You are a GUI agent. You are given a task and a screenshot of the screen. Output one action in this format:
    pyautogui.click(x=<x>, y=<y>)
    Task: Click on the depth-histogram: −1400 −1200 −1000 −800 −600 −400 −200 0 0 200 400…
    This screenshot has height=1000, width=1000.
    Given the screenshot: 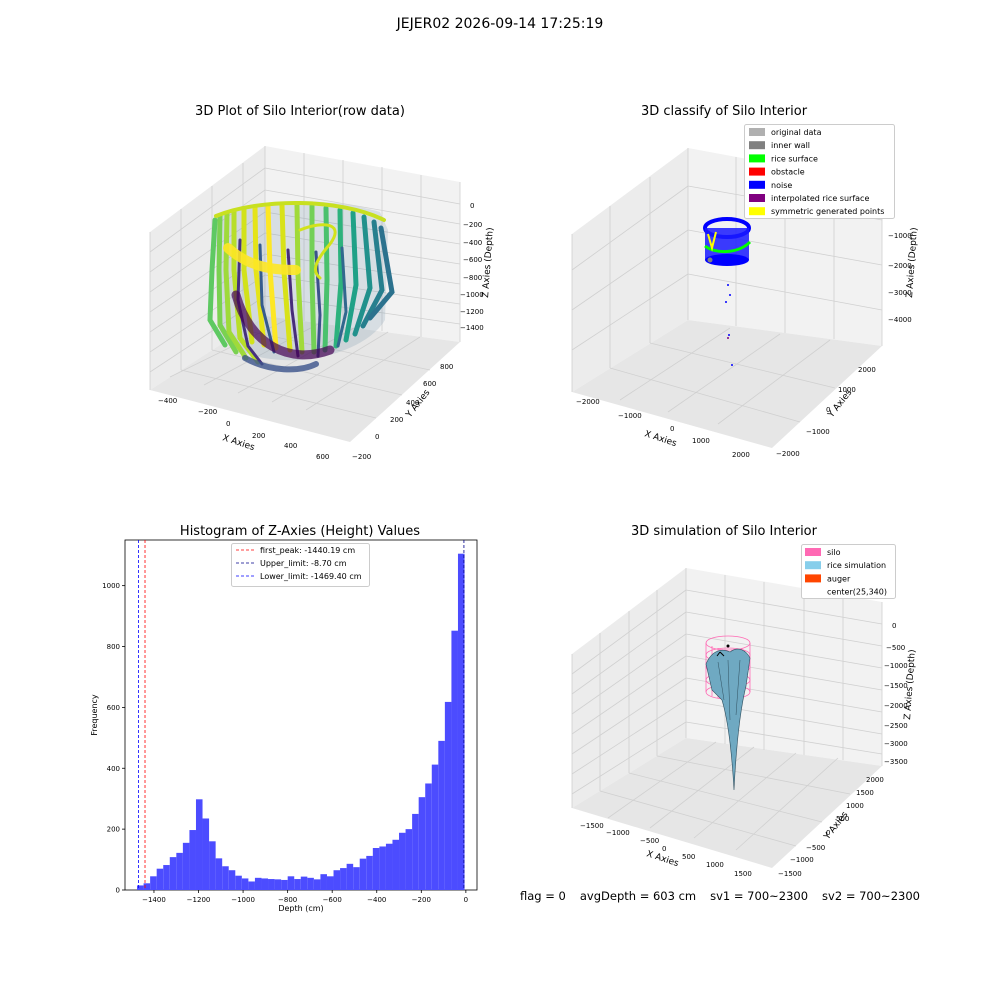 What is the action you would take?
    pyautogui.click(x=284, y=726)
    